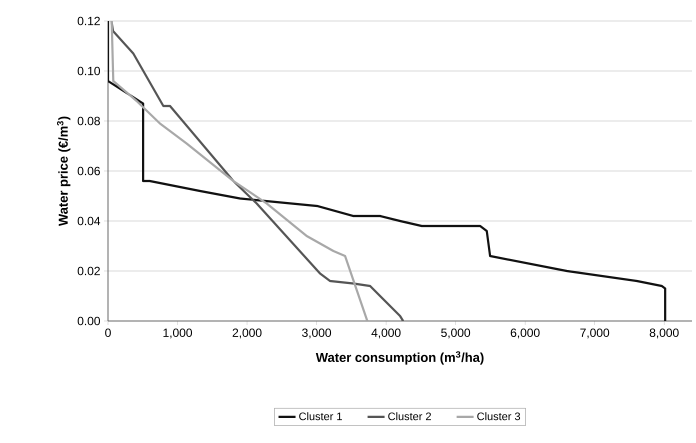 This screenshot has width=696, height=443. Describe the element at coordinates (63, 171) in the screenshot. I see `y-axis-title: Water price (€/m$^{3}$)` at that location.